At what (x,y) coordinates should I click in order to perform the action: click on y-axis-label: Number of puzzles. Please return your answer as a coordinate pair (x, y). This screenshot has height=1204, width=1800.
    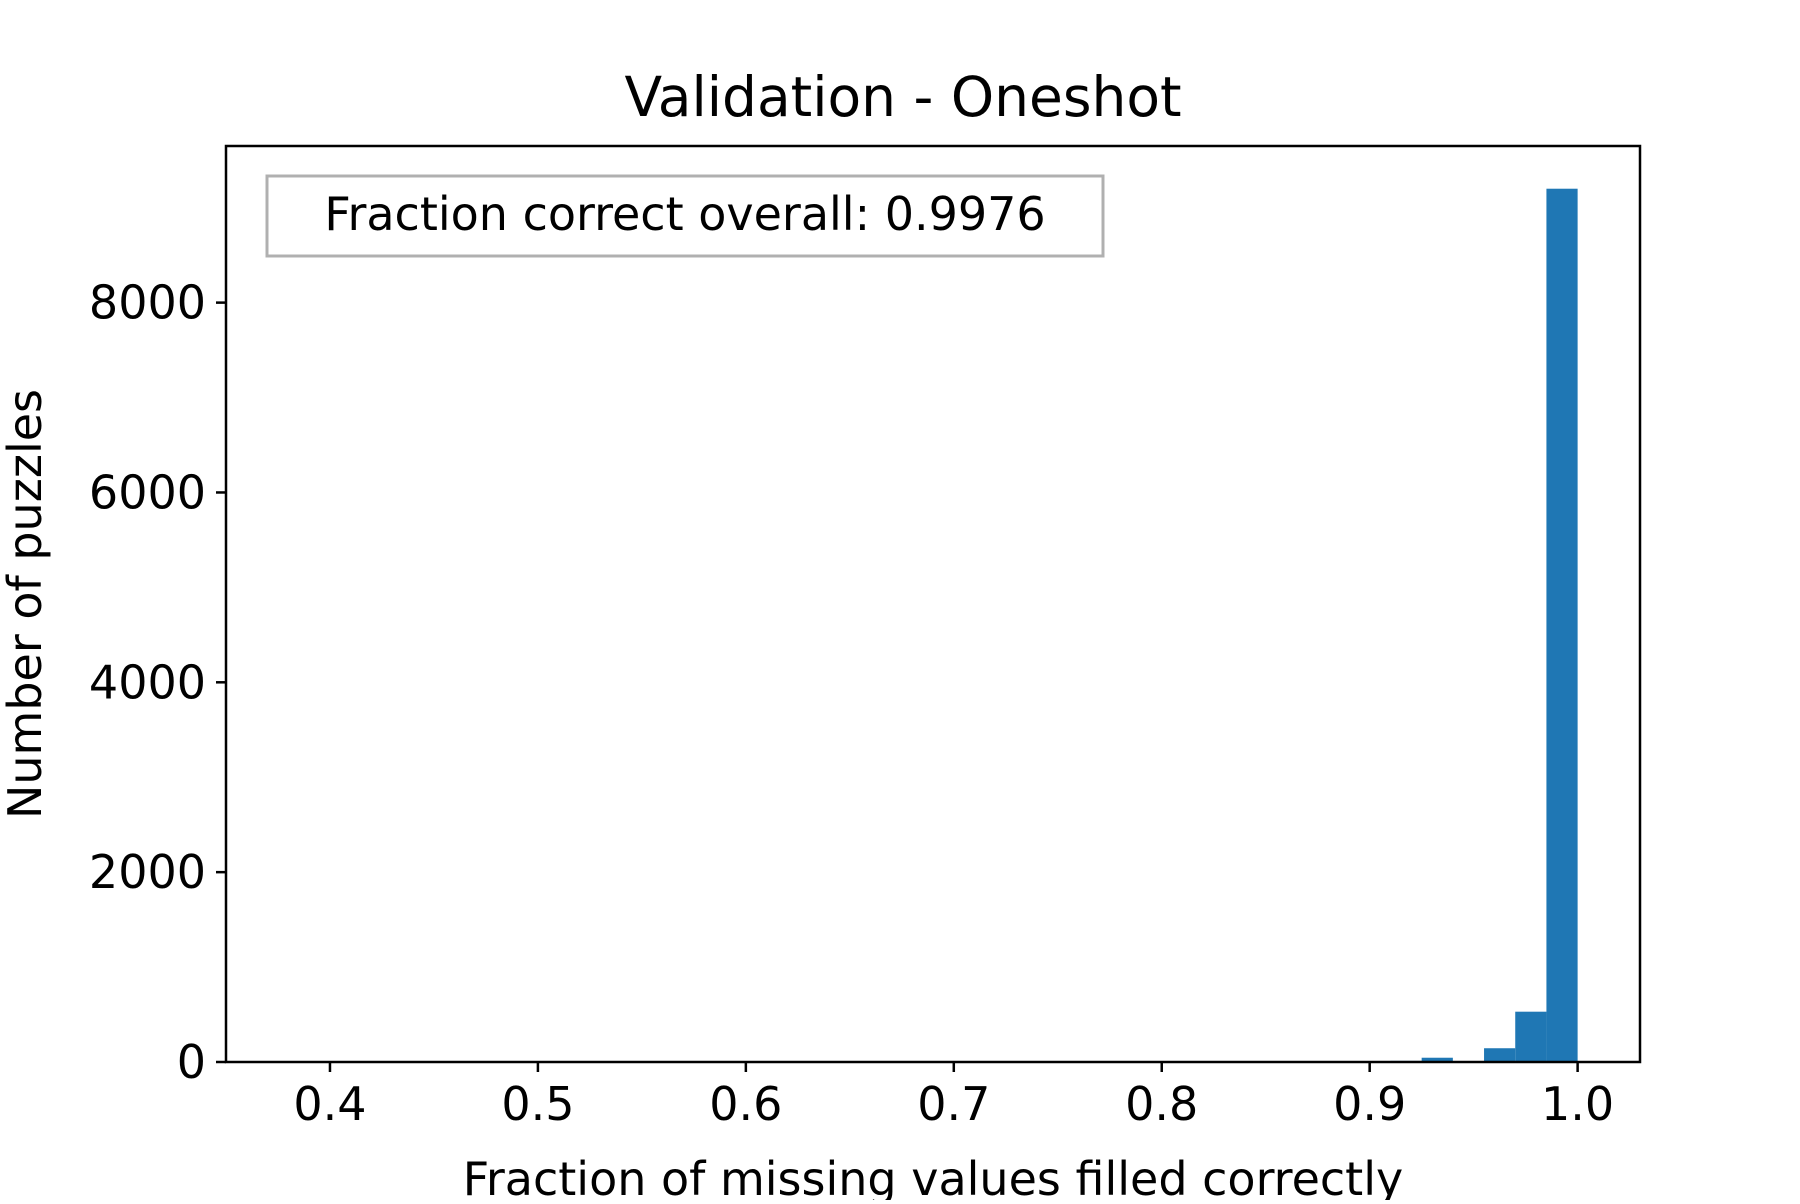
    Looking at the image, I should click on (26, 604).